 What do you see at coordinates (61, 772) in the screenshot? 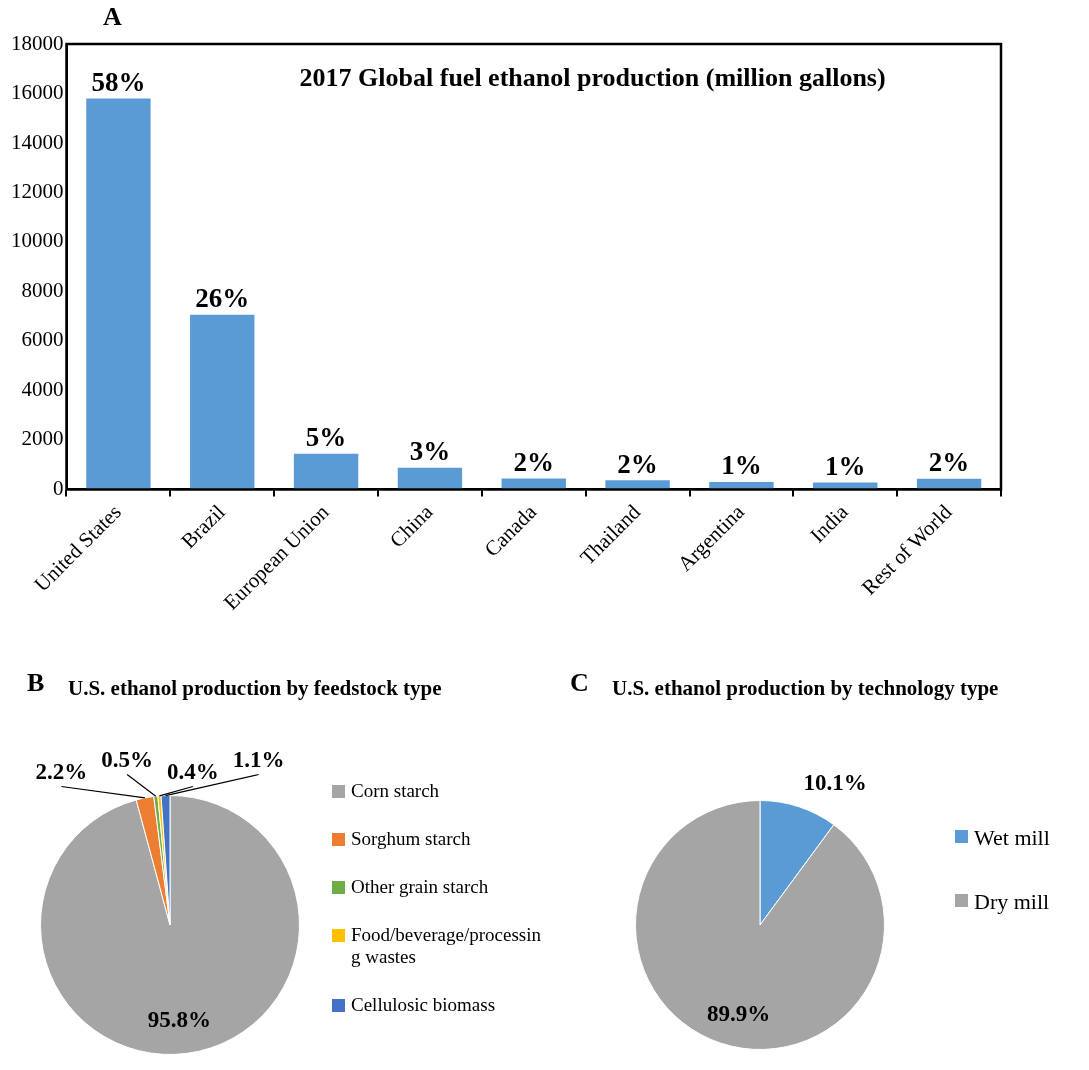
I see `data-label: 2.2%` at bounding box center [61, 772].